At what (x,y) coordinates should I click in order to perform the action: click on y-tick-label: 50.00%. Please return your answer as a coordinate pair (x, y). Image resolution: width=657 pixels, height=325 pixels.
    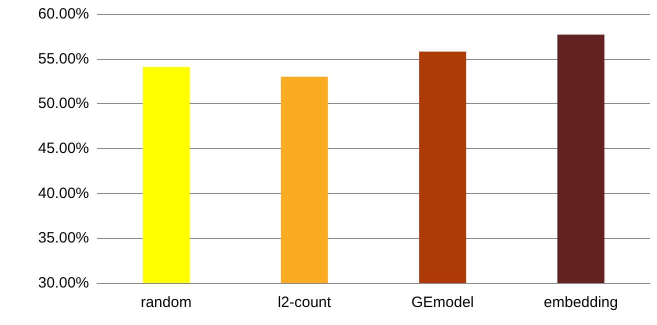
    Looking at the image, I should click on (63, 103).